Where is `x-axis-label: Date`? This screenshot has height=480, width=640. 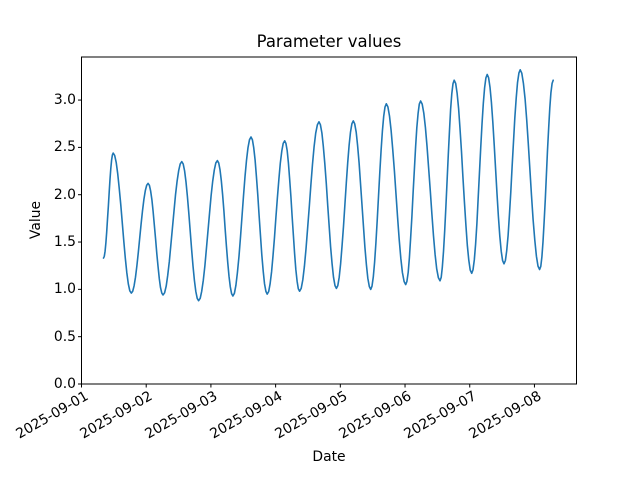
x-axis-label: Date is located at coordinates (329, 457).